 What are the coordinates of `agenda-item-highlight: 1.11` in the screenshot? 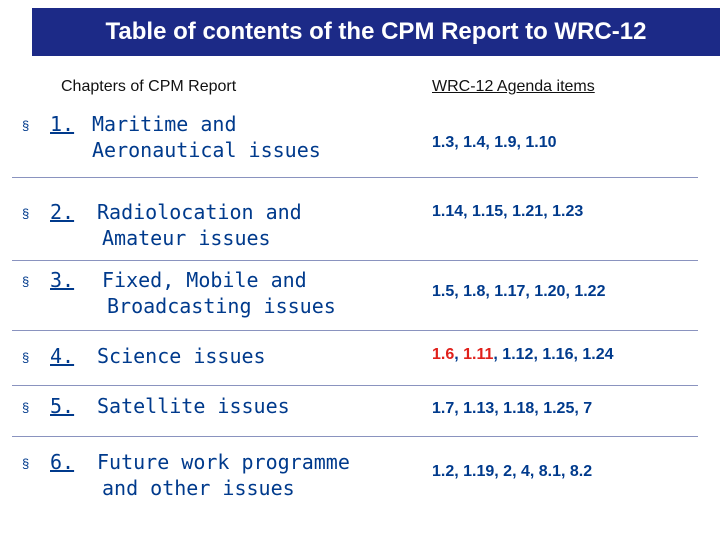 It's located at (478, 354).